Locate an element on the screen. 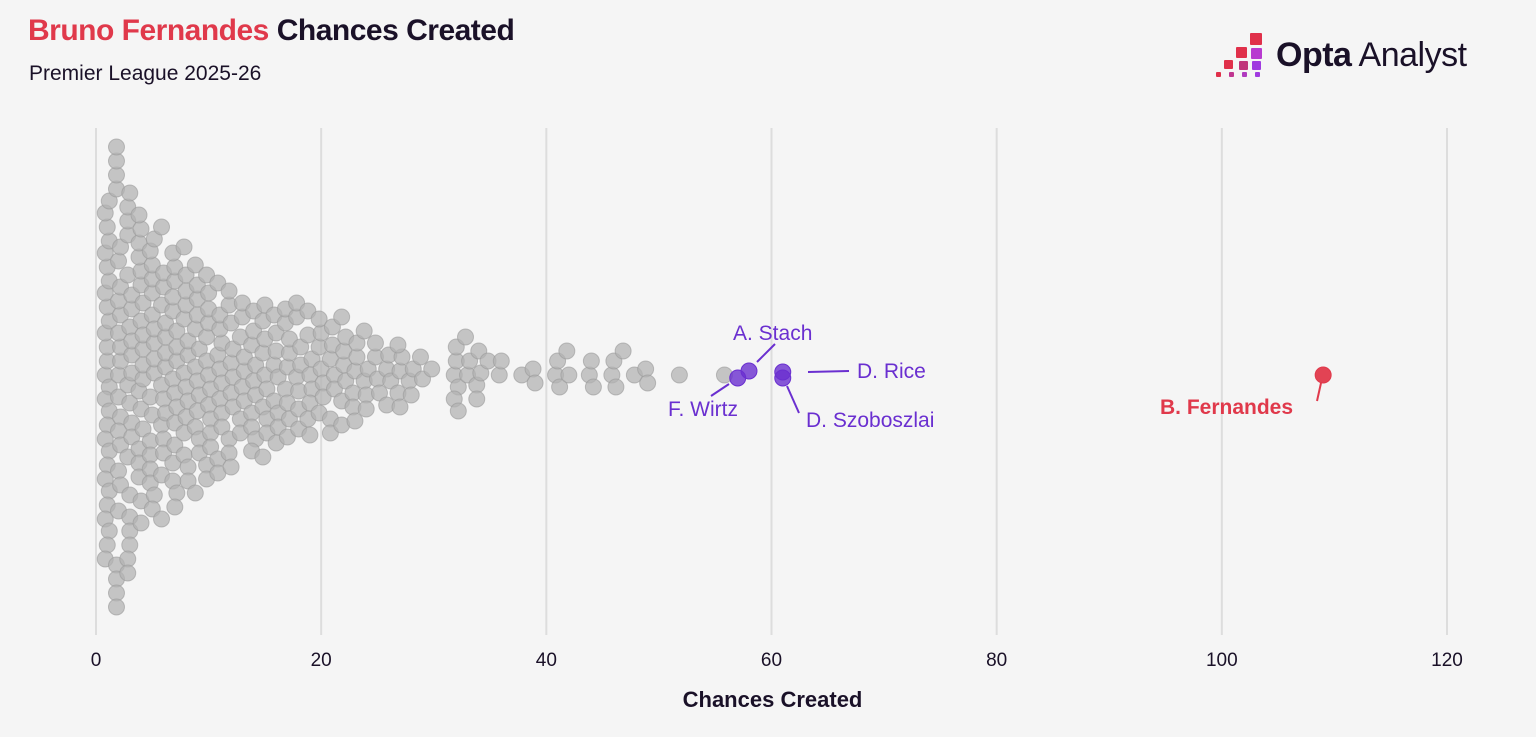 The width and height of the screenshot is (1536, 737). x-tick-label: 60 is located at coordinates (771, 660).